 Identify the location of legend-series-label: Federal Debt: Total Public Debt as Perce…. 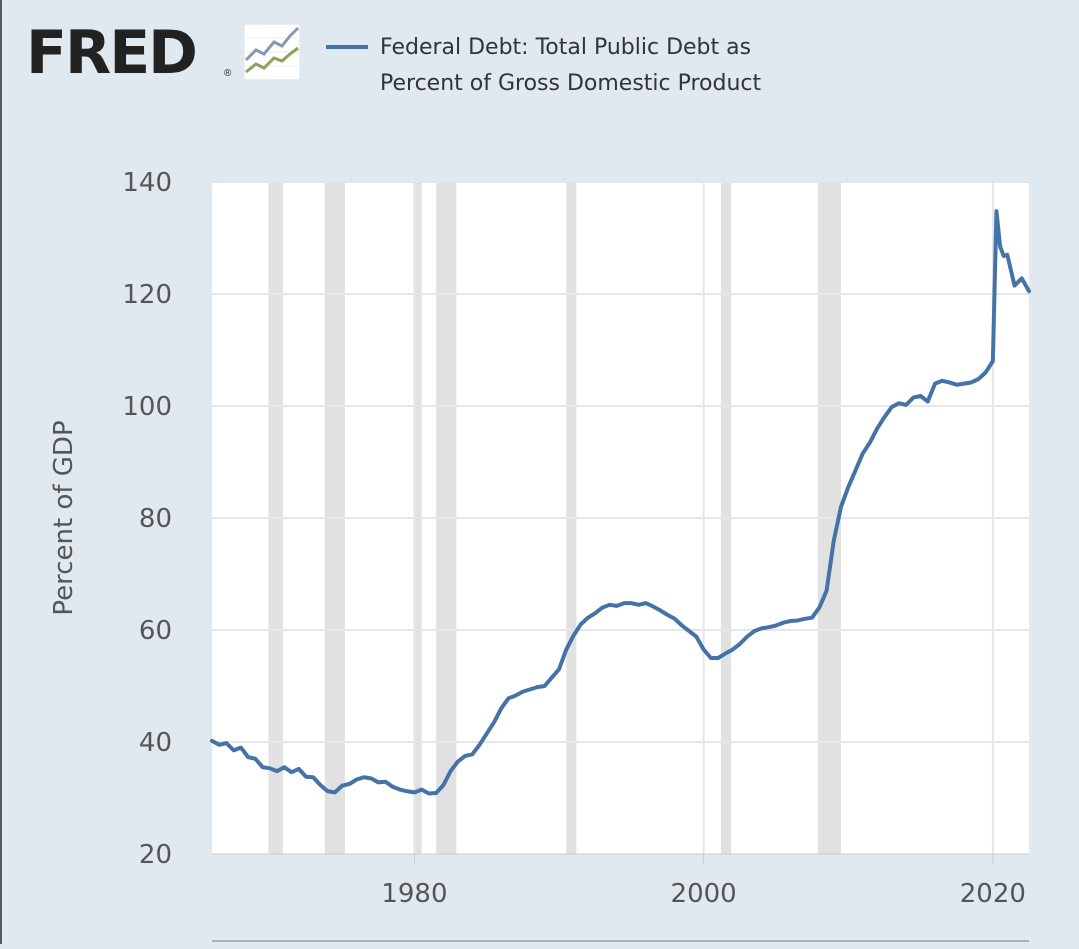
(595, 66).